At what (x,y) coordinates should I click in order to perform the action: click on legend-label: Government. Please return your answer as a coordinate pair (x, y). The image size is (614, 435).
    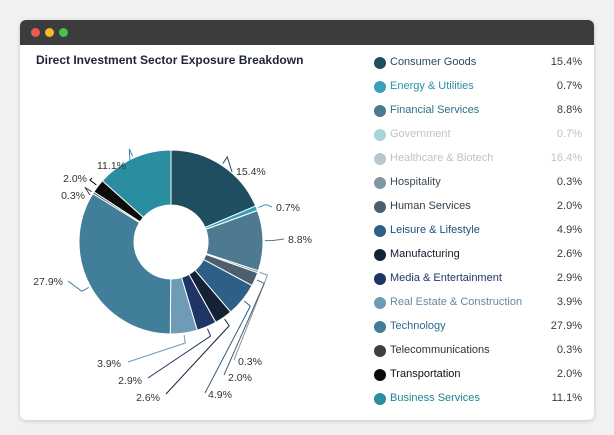
    Looking at the image, I should click on (420, 134).